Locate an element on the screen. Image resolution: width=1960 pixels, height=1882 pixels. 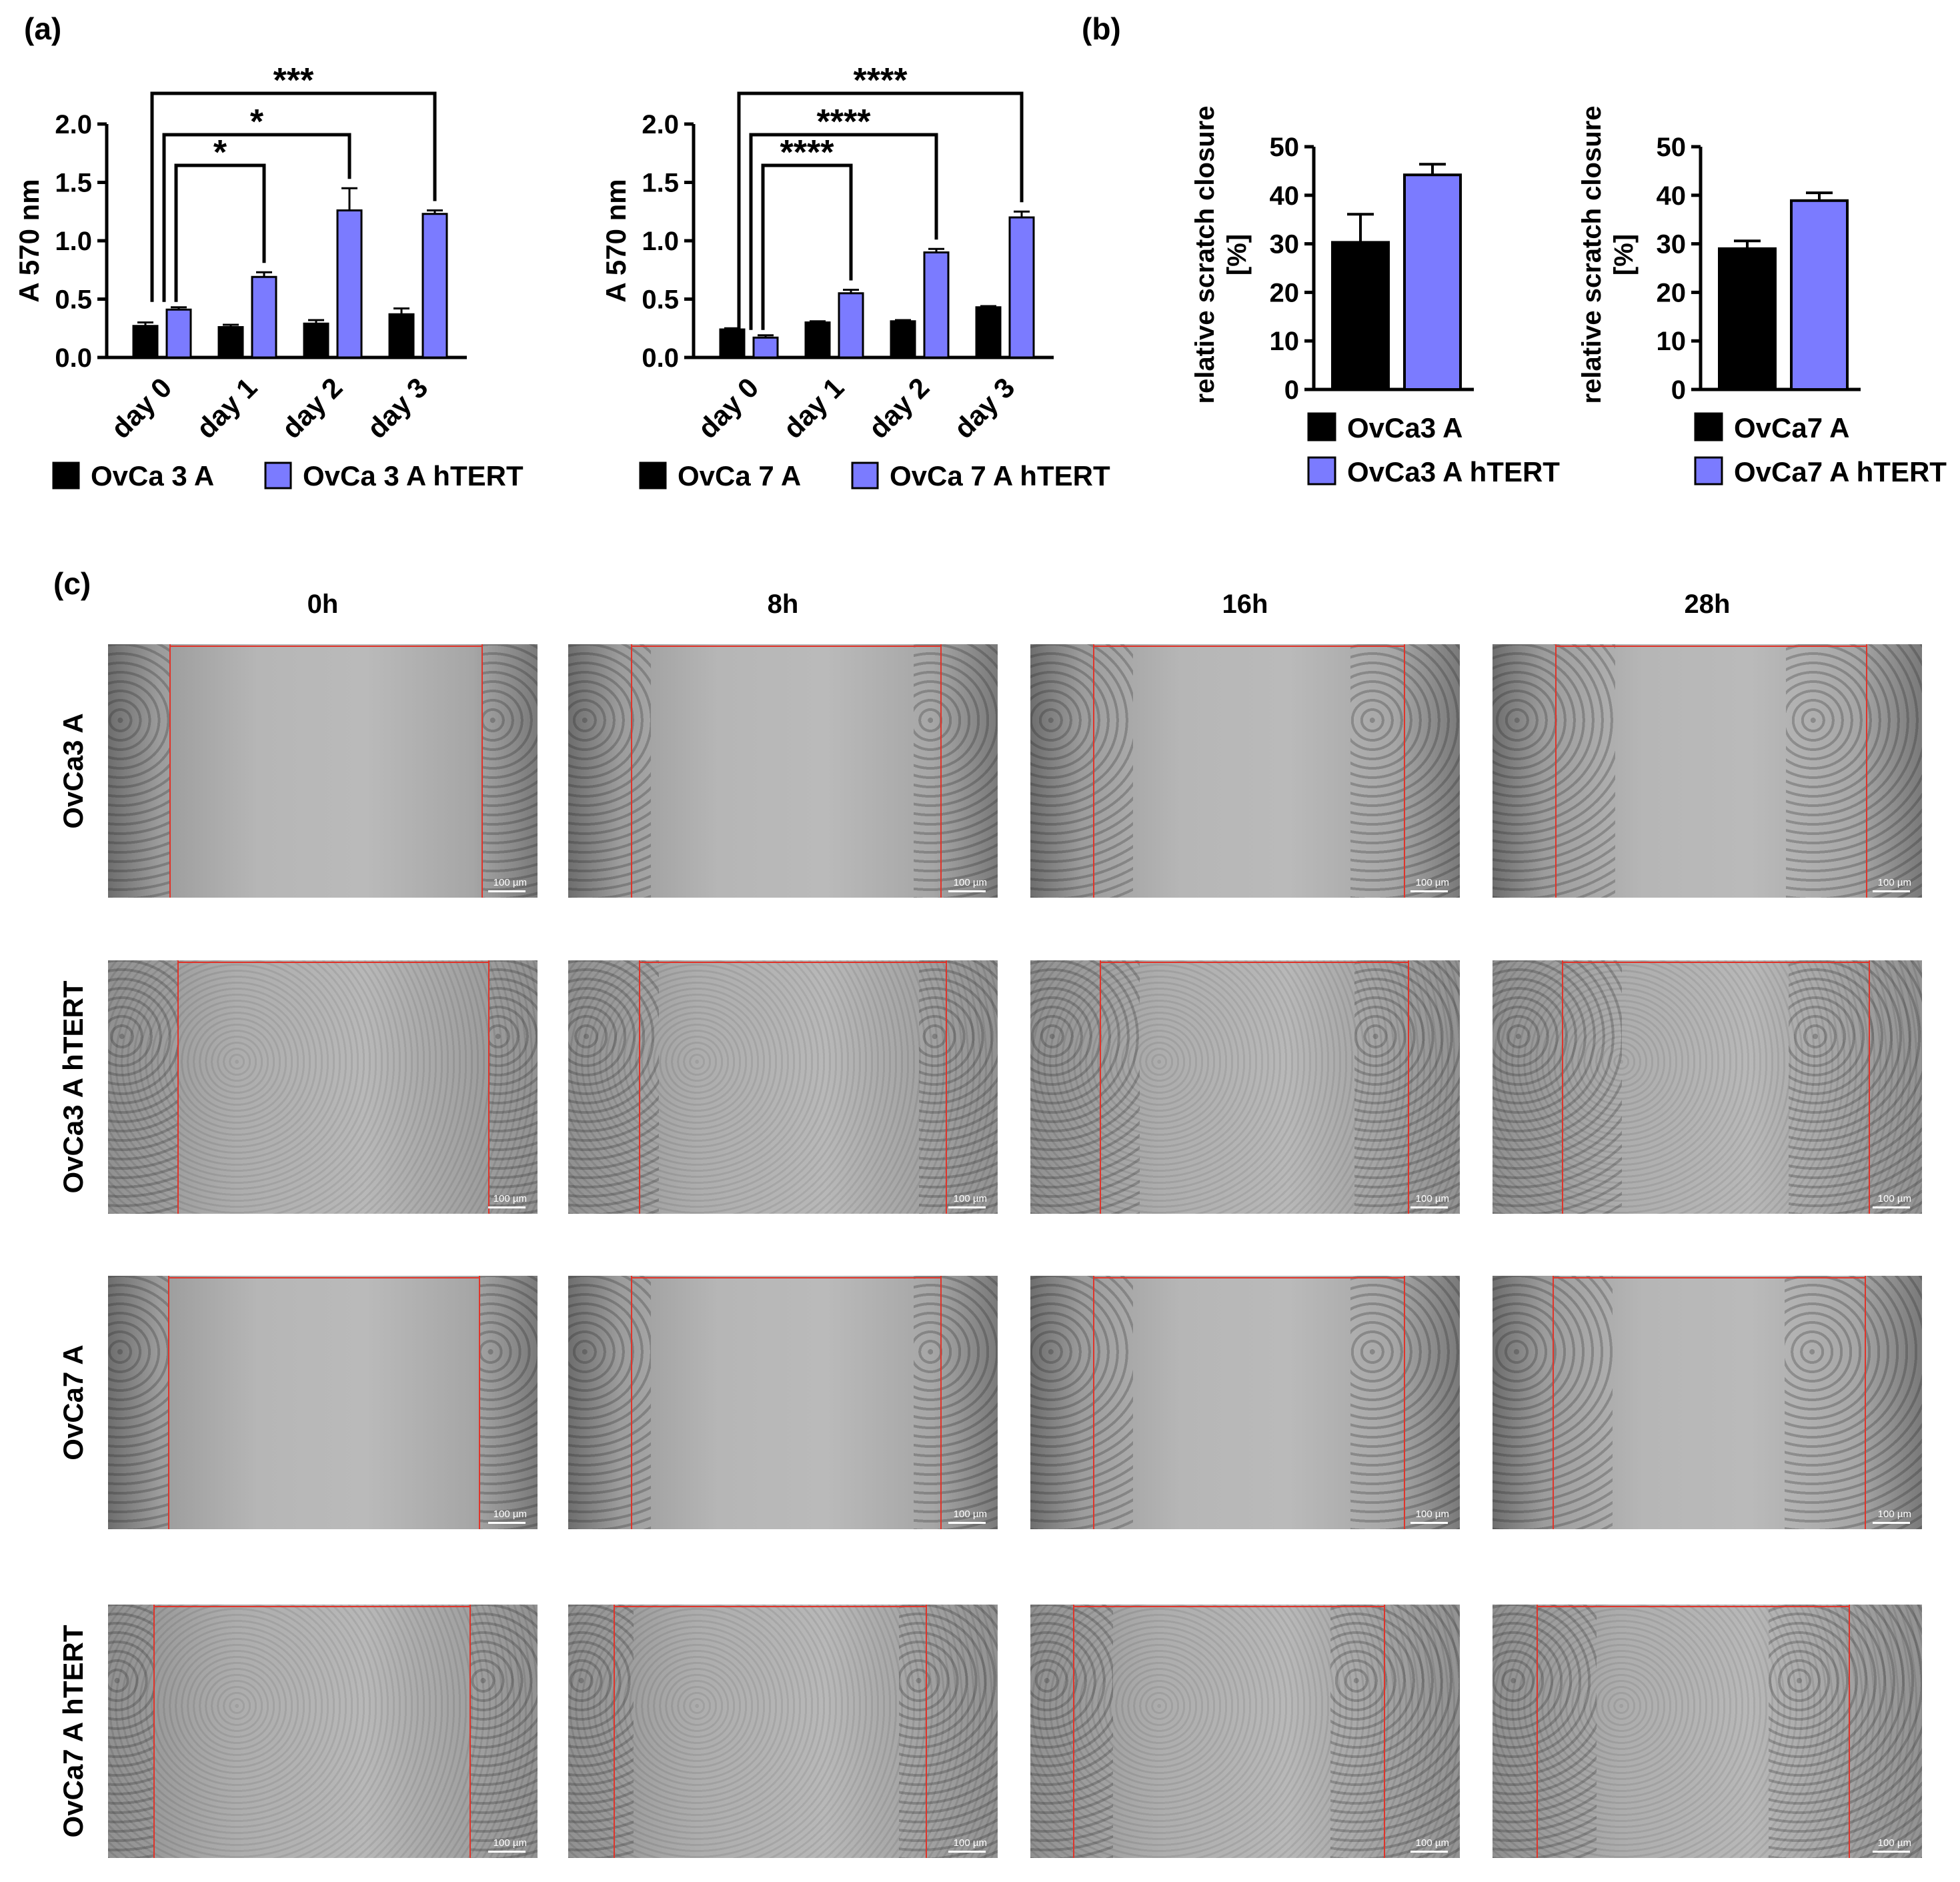
timepoint-header: 0h is located at coordinates (323, 604).